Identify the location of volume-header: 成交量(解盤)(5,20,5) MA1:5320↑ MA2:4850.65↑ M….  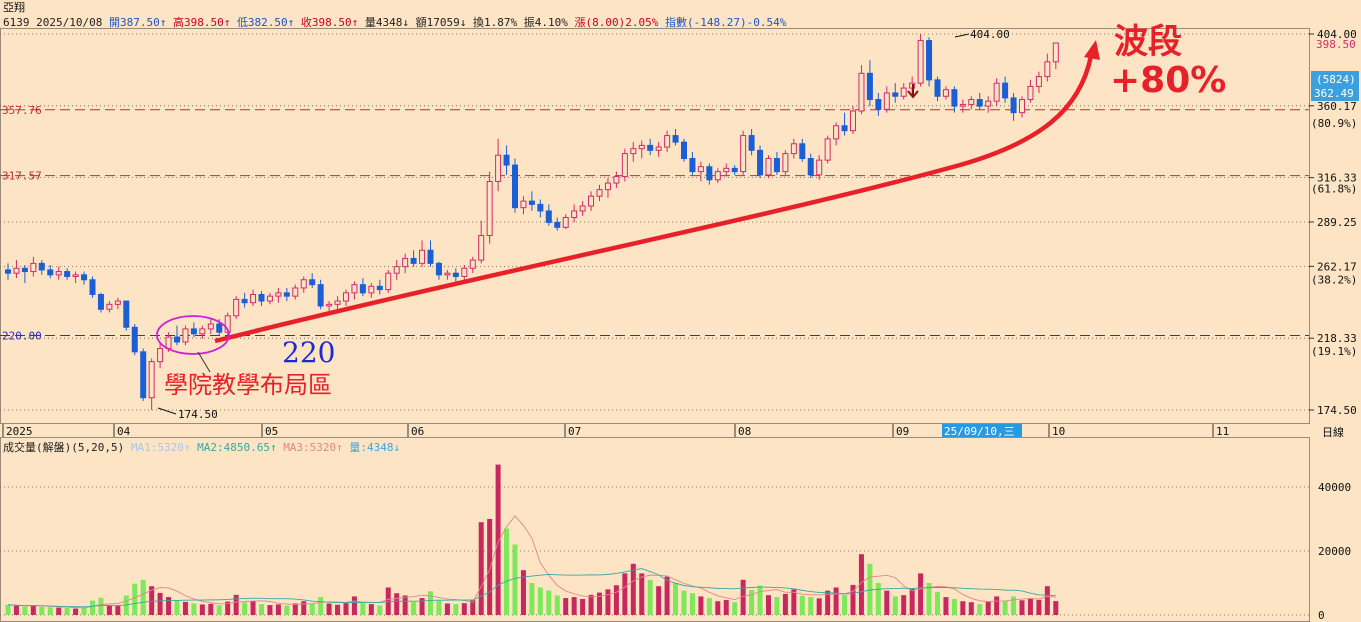
(201, 447).